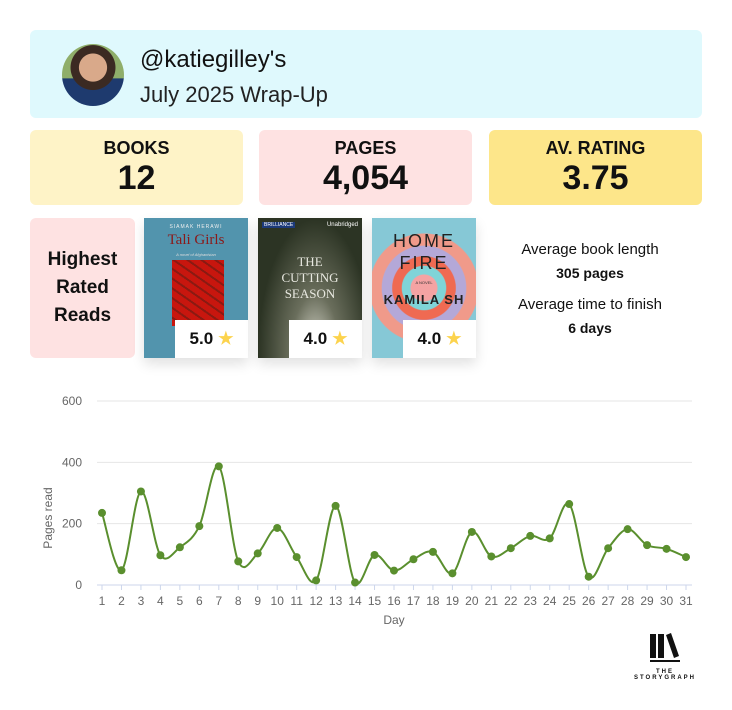 This screenshot has height=710, width=732. What do you see at coordinates (472, 601) in the screenshot?
I see `x-tick-label: 20` at bounding box center [472, 601].